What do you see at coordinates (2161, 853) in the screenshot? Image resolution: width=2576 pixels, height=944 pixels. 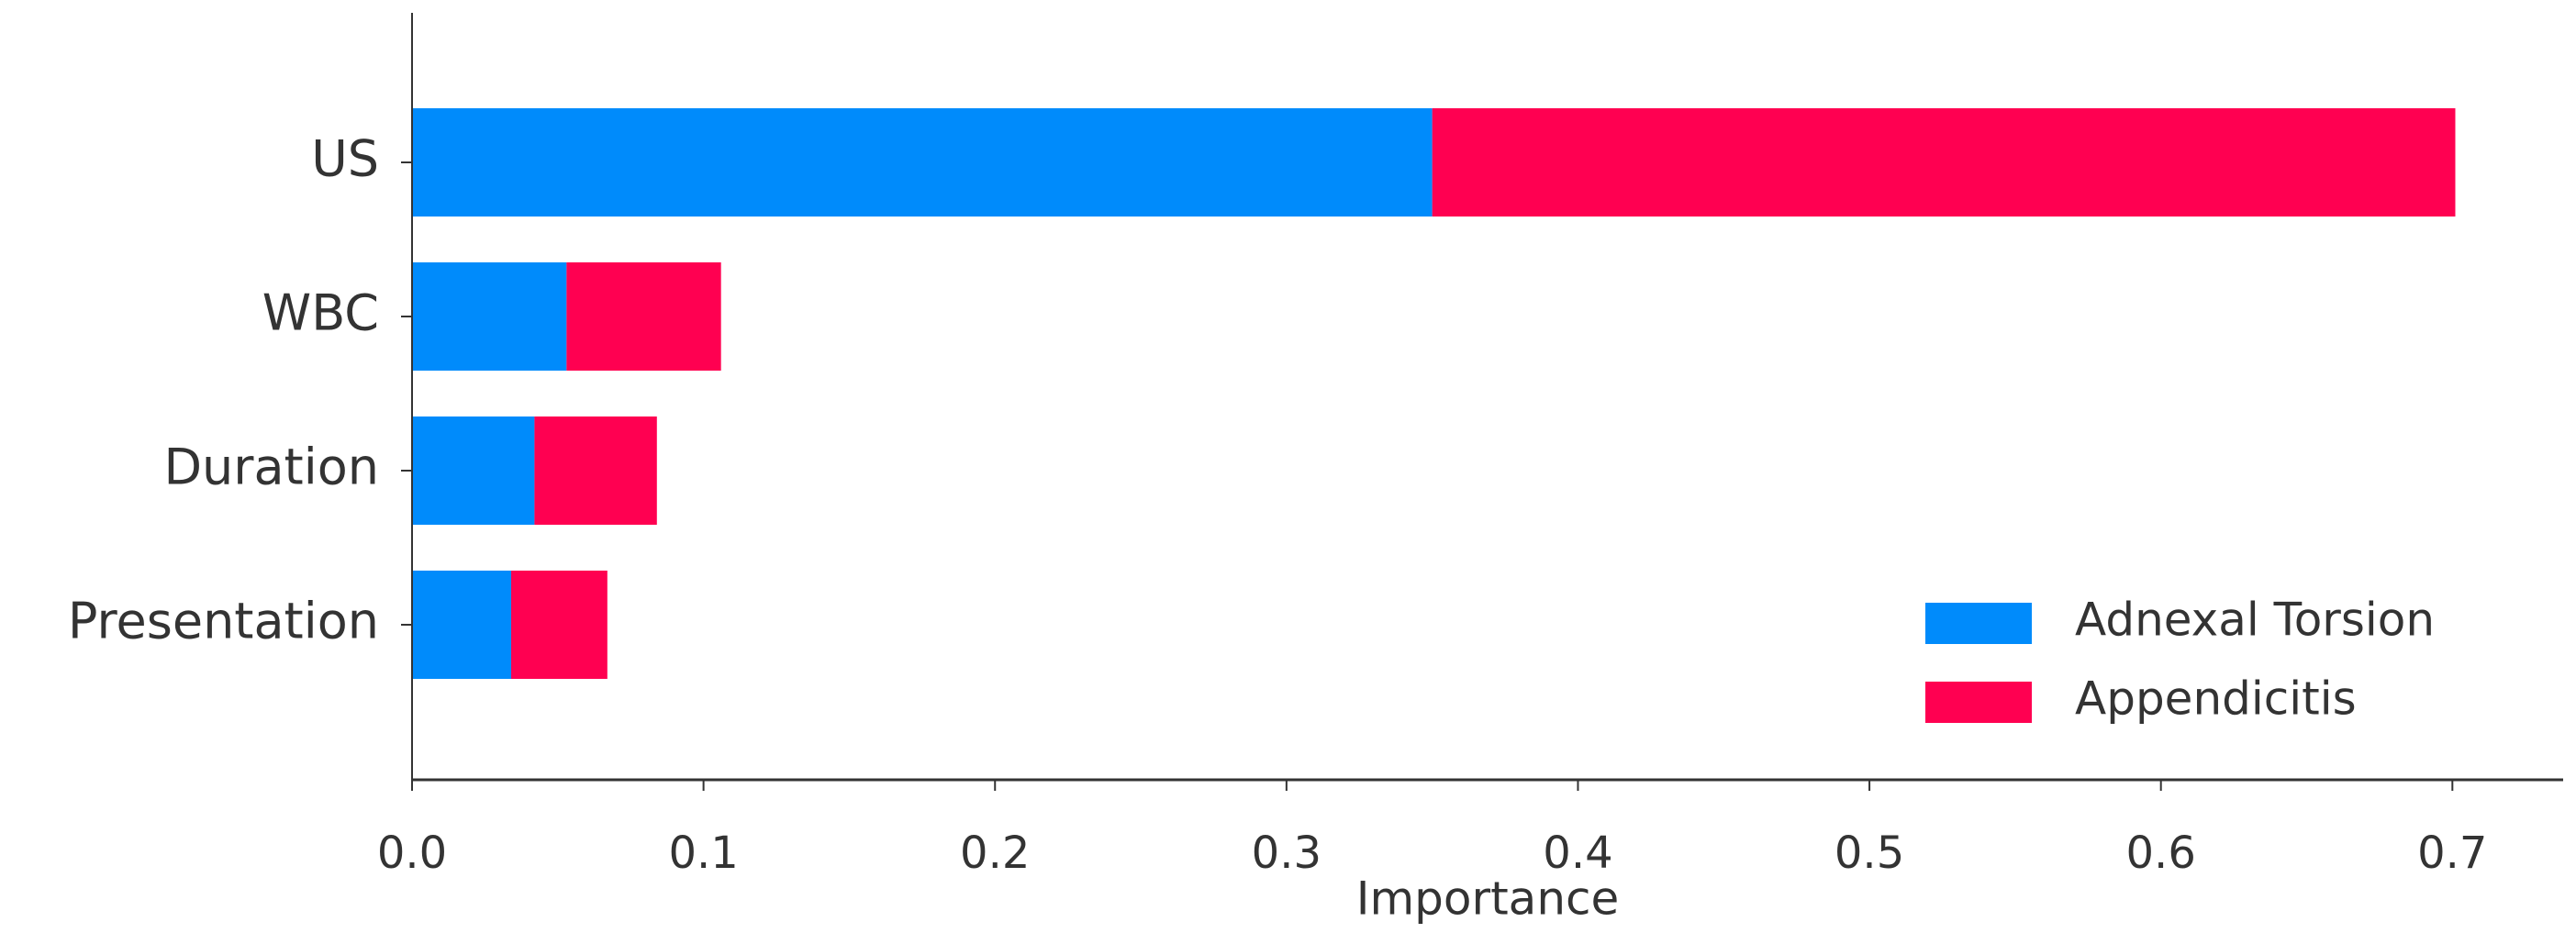 I see `x-tick-label: 0.6` at bounding box center [2161, 853].